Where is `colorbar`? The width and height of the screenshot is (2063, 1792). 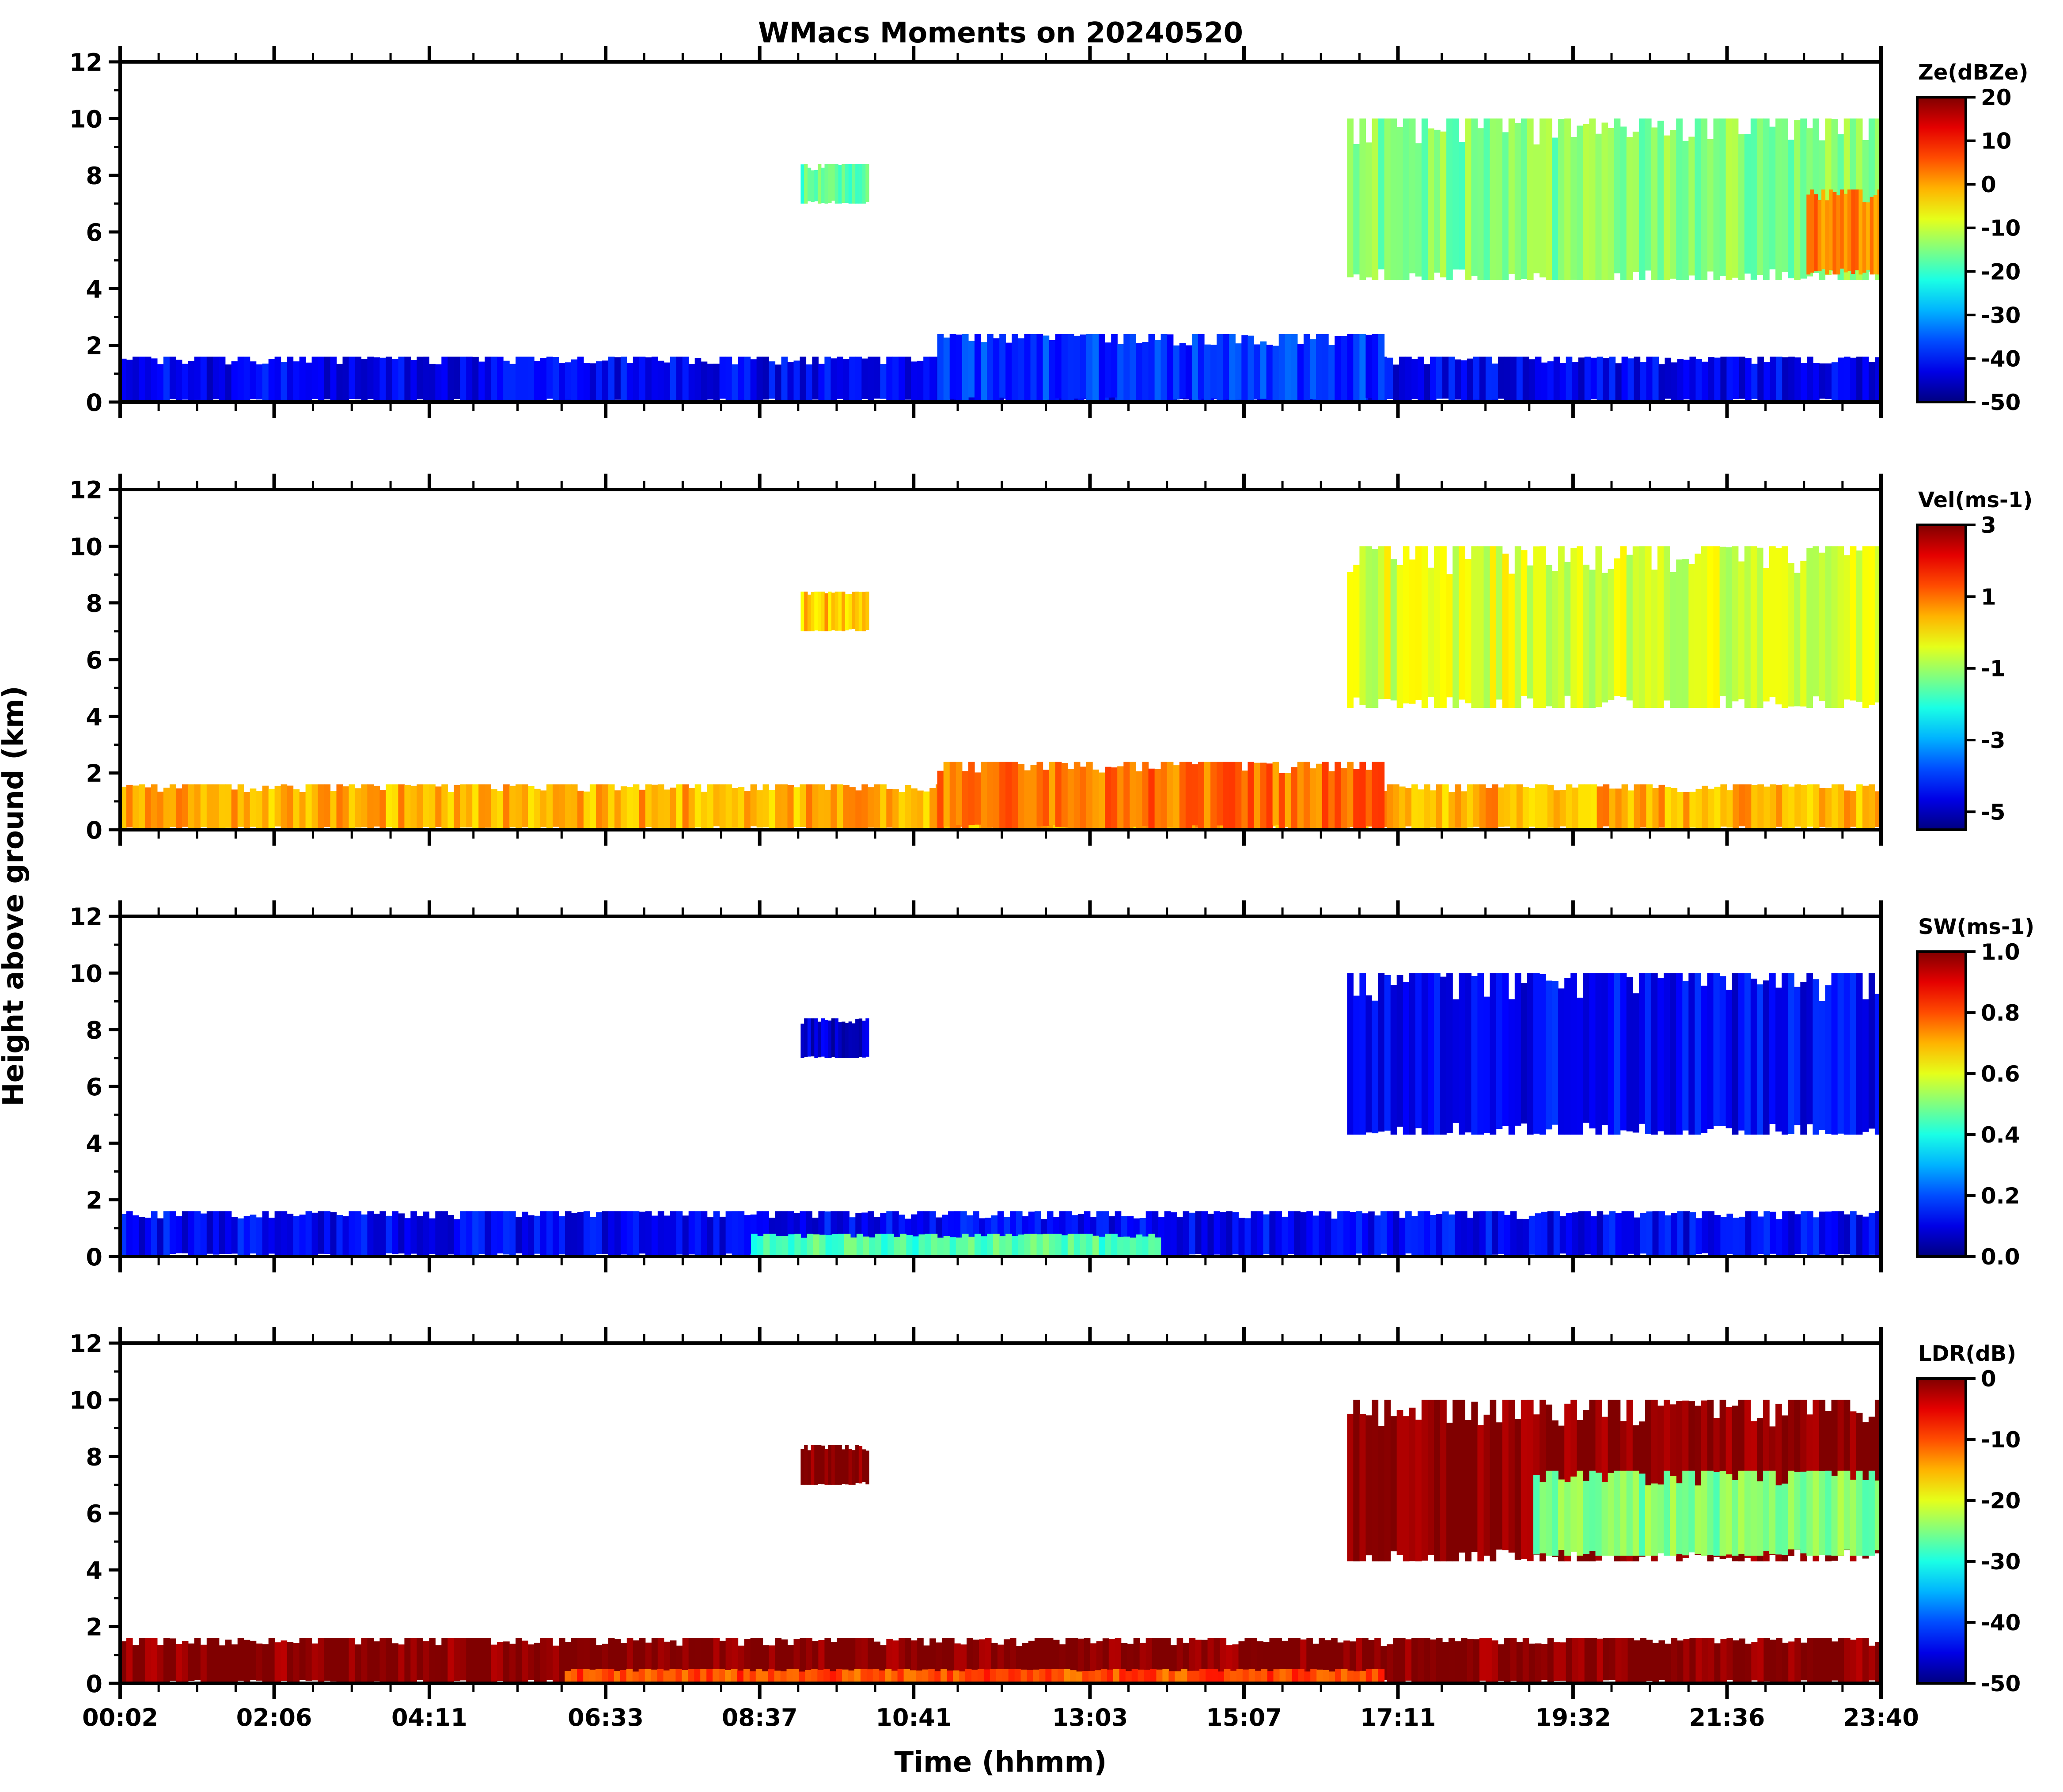 colorbar is located at coordinates (1941, 1104).